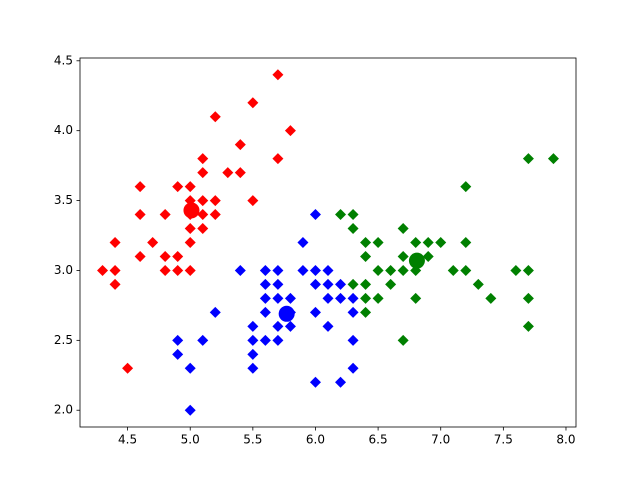 This screenshot has height=480, width=640. Describe the element at coordinates (63, 130) in the screenshot. I see `y-tick-label: 4.0` at that location.